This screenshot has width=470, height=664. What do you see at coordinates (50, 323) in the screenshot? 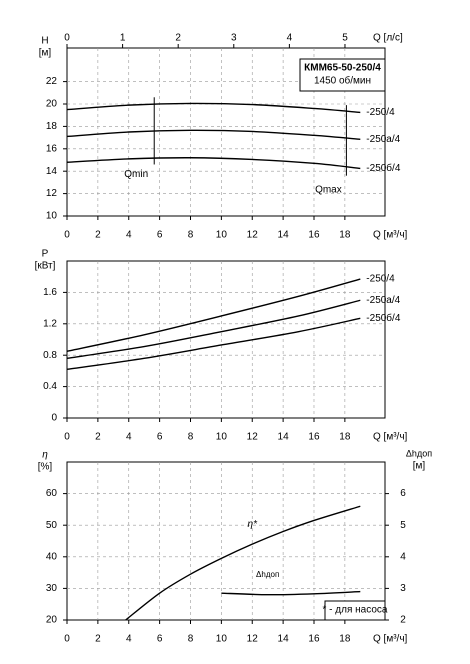
I see `y-tick-label: 1.2` at bounding box center [50, 323].